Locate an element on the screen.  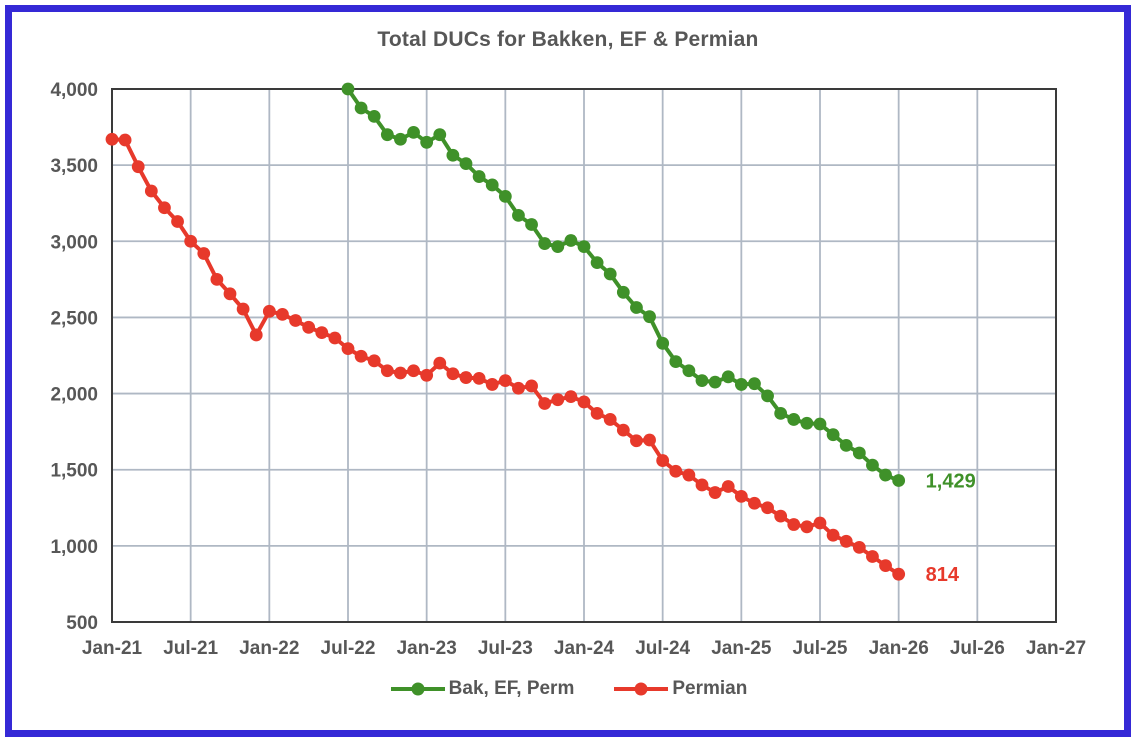
chart-legend: Bak, EF, Perm Permian is located at coordinates (568, 689).